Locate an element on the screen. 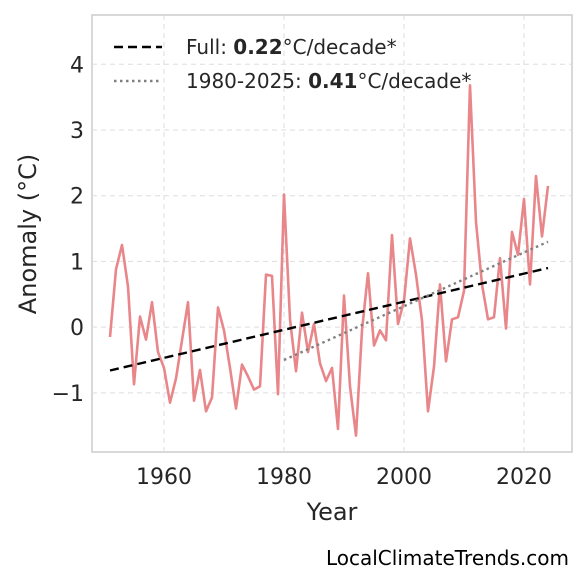 Image resolution: width=585 pixels, height=580 pixels. x-tick-label: 2020 is located at coordinates (524, 477).